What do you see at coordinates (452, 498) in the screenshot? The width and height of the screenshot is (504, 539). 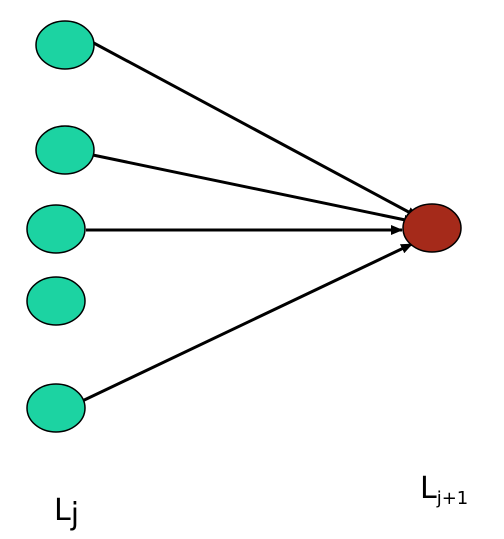 I see `layer-label-right-sub: j+1` at bounding box center [452, 498].